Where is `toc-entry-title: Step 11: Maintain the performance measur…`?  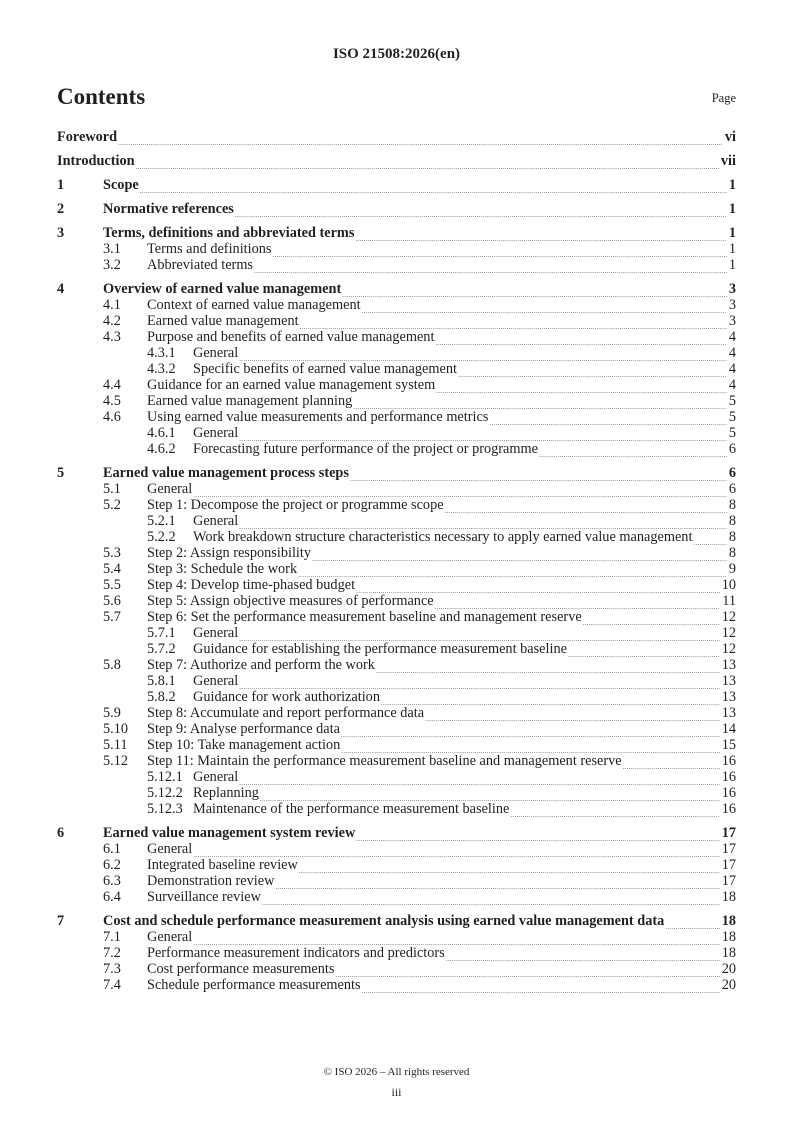 toc-entry-title: Step 11: Maintain the performance measur… is located at coordinates (425, 761).